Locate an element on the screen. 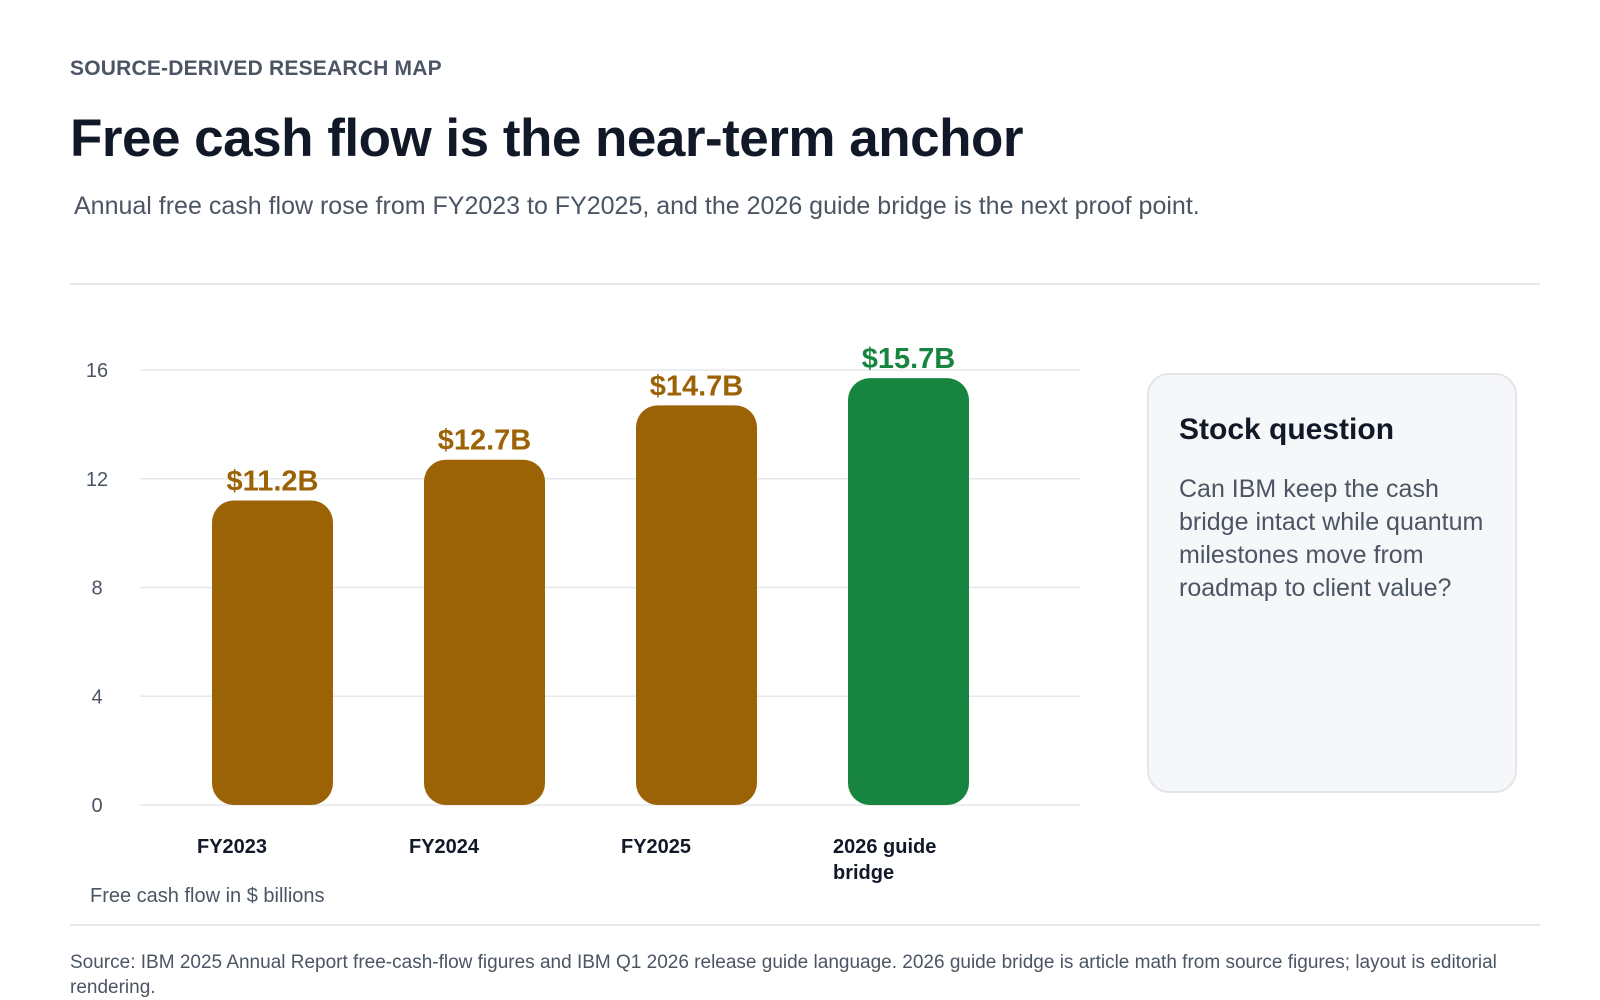  value-label: $15.7B is located at coordinates (909, 359).